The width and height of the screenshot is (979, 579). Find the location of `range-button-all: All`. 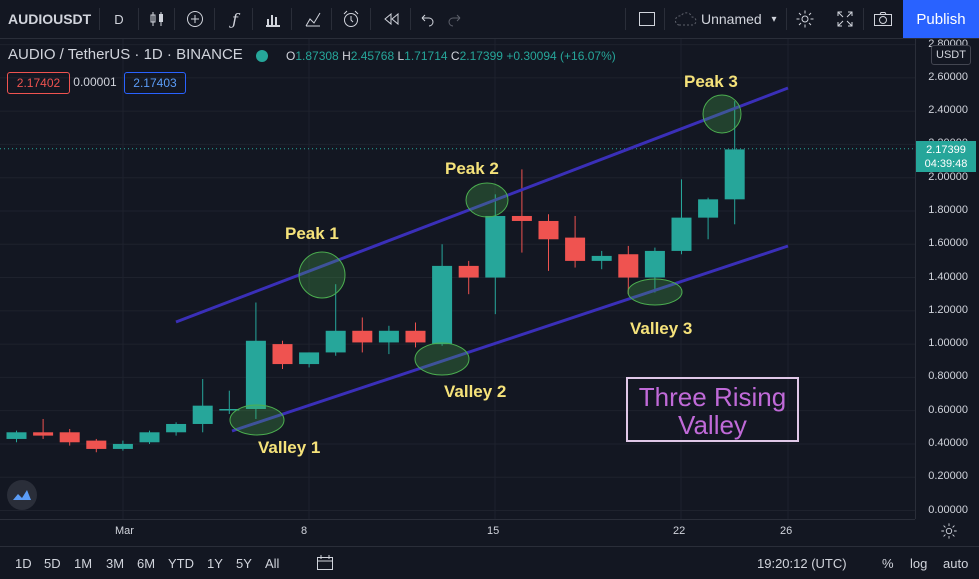

range-button-all: All is located at coordinates (272, 563).